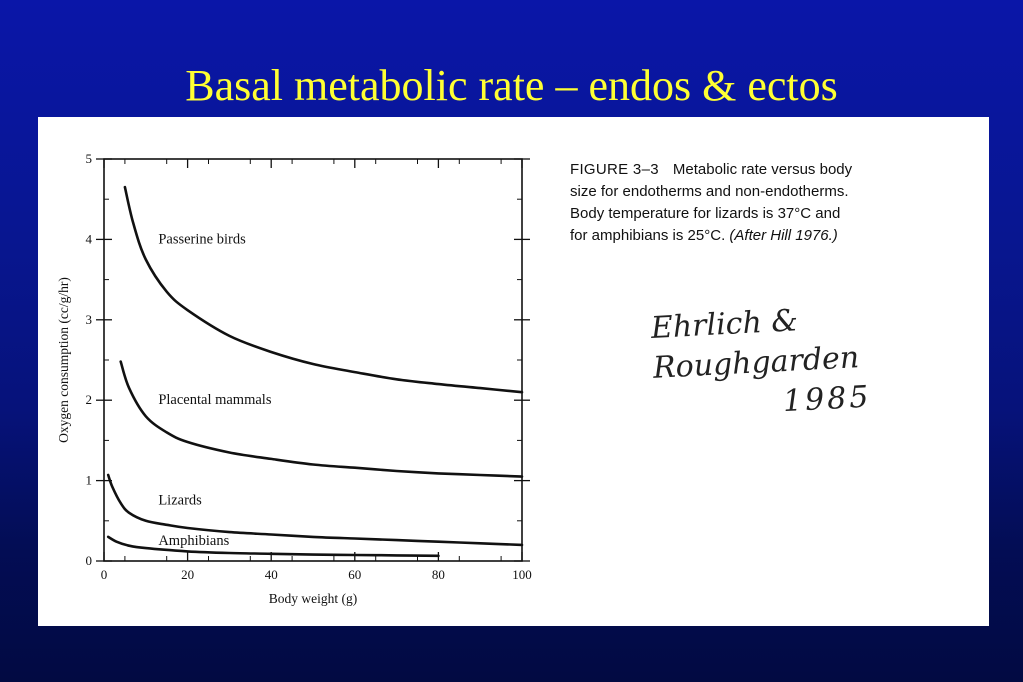 Image resolution: width=1023 pixels, height=682 pixels. Describe the element at coordinates (89, 480) in the screenshot. I see `y-tick-label: 1` at that location.